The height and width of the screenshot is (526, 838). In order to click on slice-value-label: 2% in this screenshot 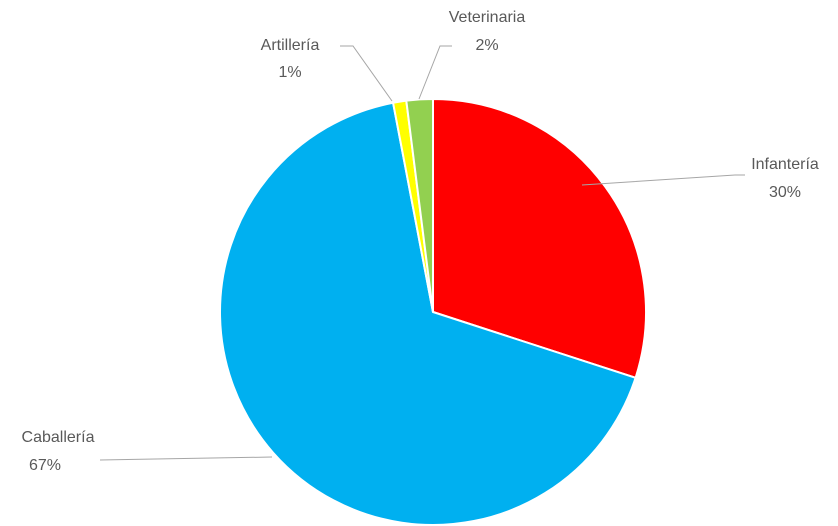, I will do `click(486, 45)`.